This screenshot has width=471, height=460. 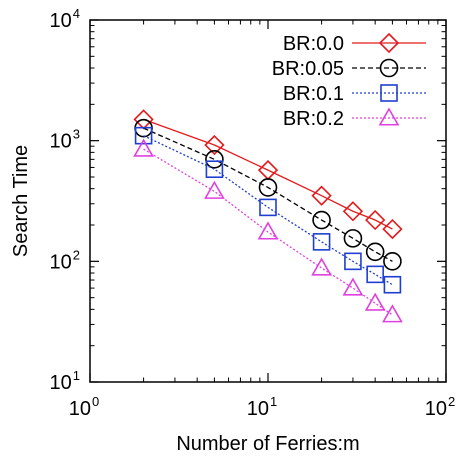 I want to click on legend-entry: BR:0.2, so click(x=354, y=118).